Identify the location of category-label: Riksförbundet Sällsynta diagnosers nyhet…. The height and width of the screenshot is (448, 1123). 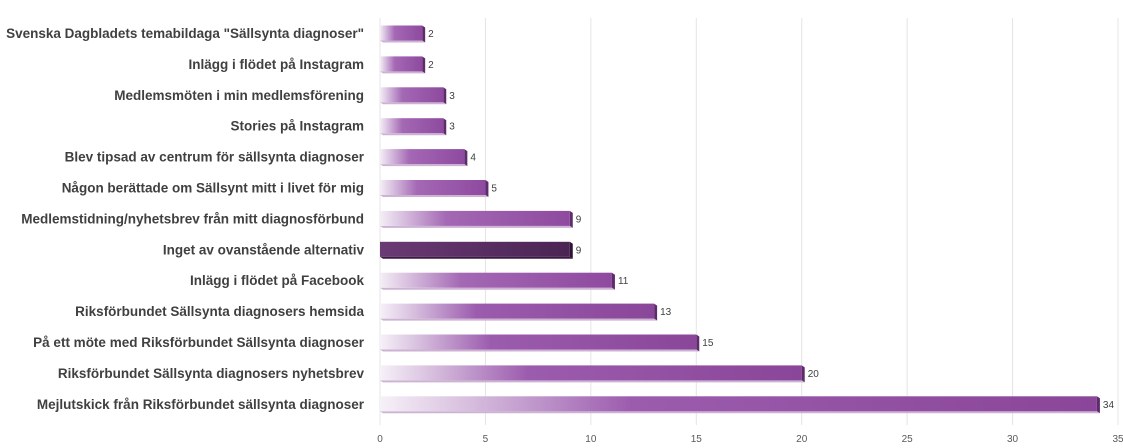
(211, 373).